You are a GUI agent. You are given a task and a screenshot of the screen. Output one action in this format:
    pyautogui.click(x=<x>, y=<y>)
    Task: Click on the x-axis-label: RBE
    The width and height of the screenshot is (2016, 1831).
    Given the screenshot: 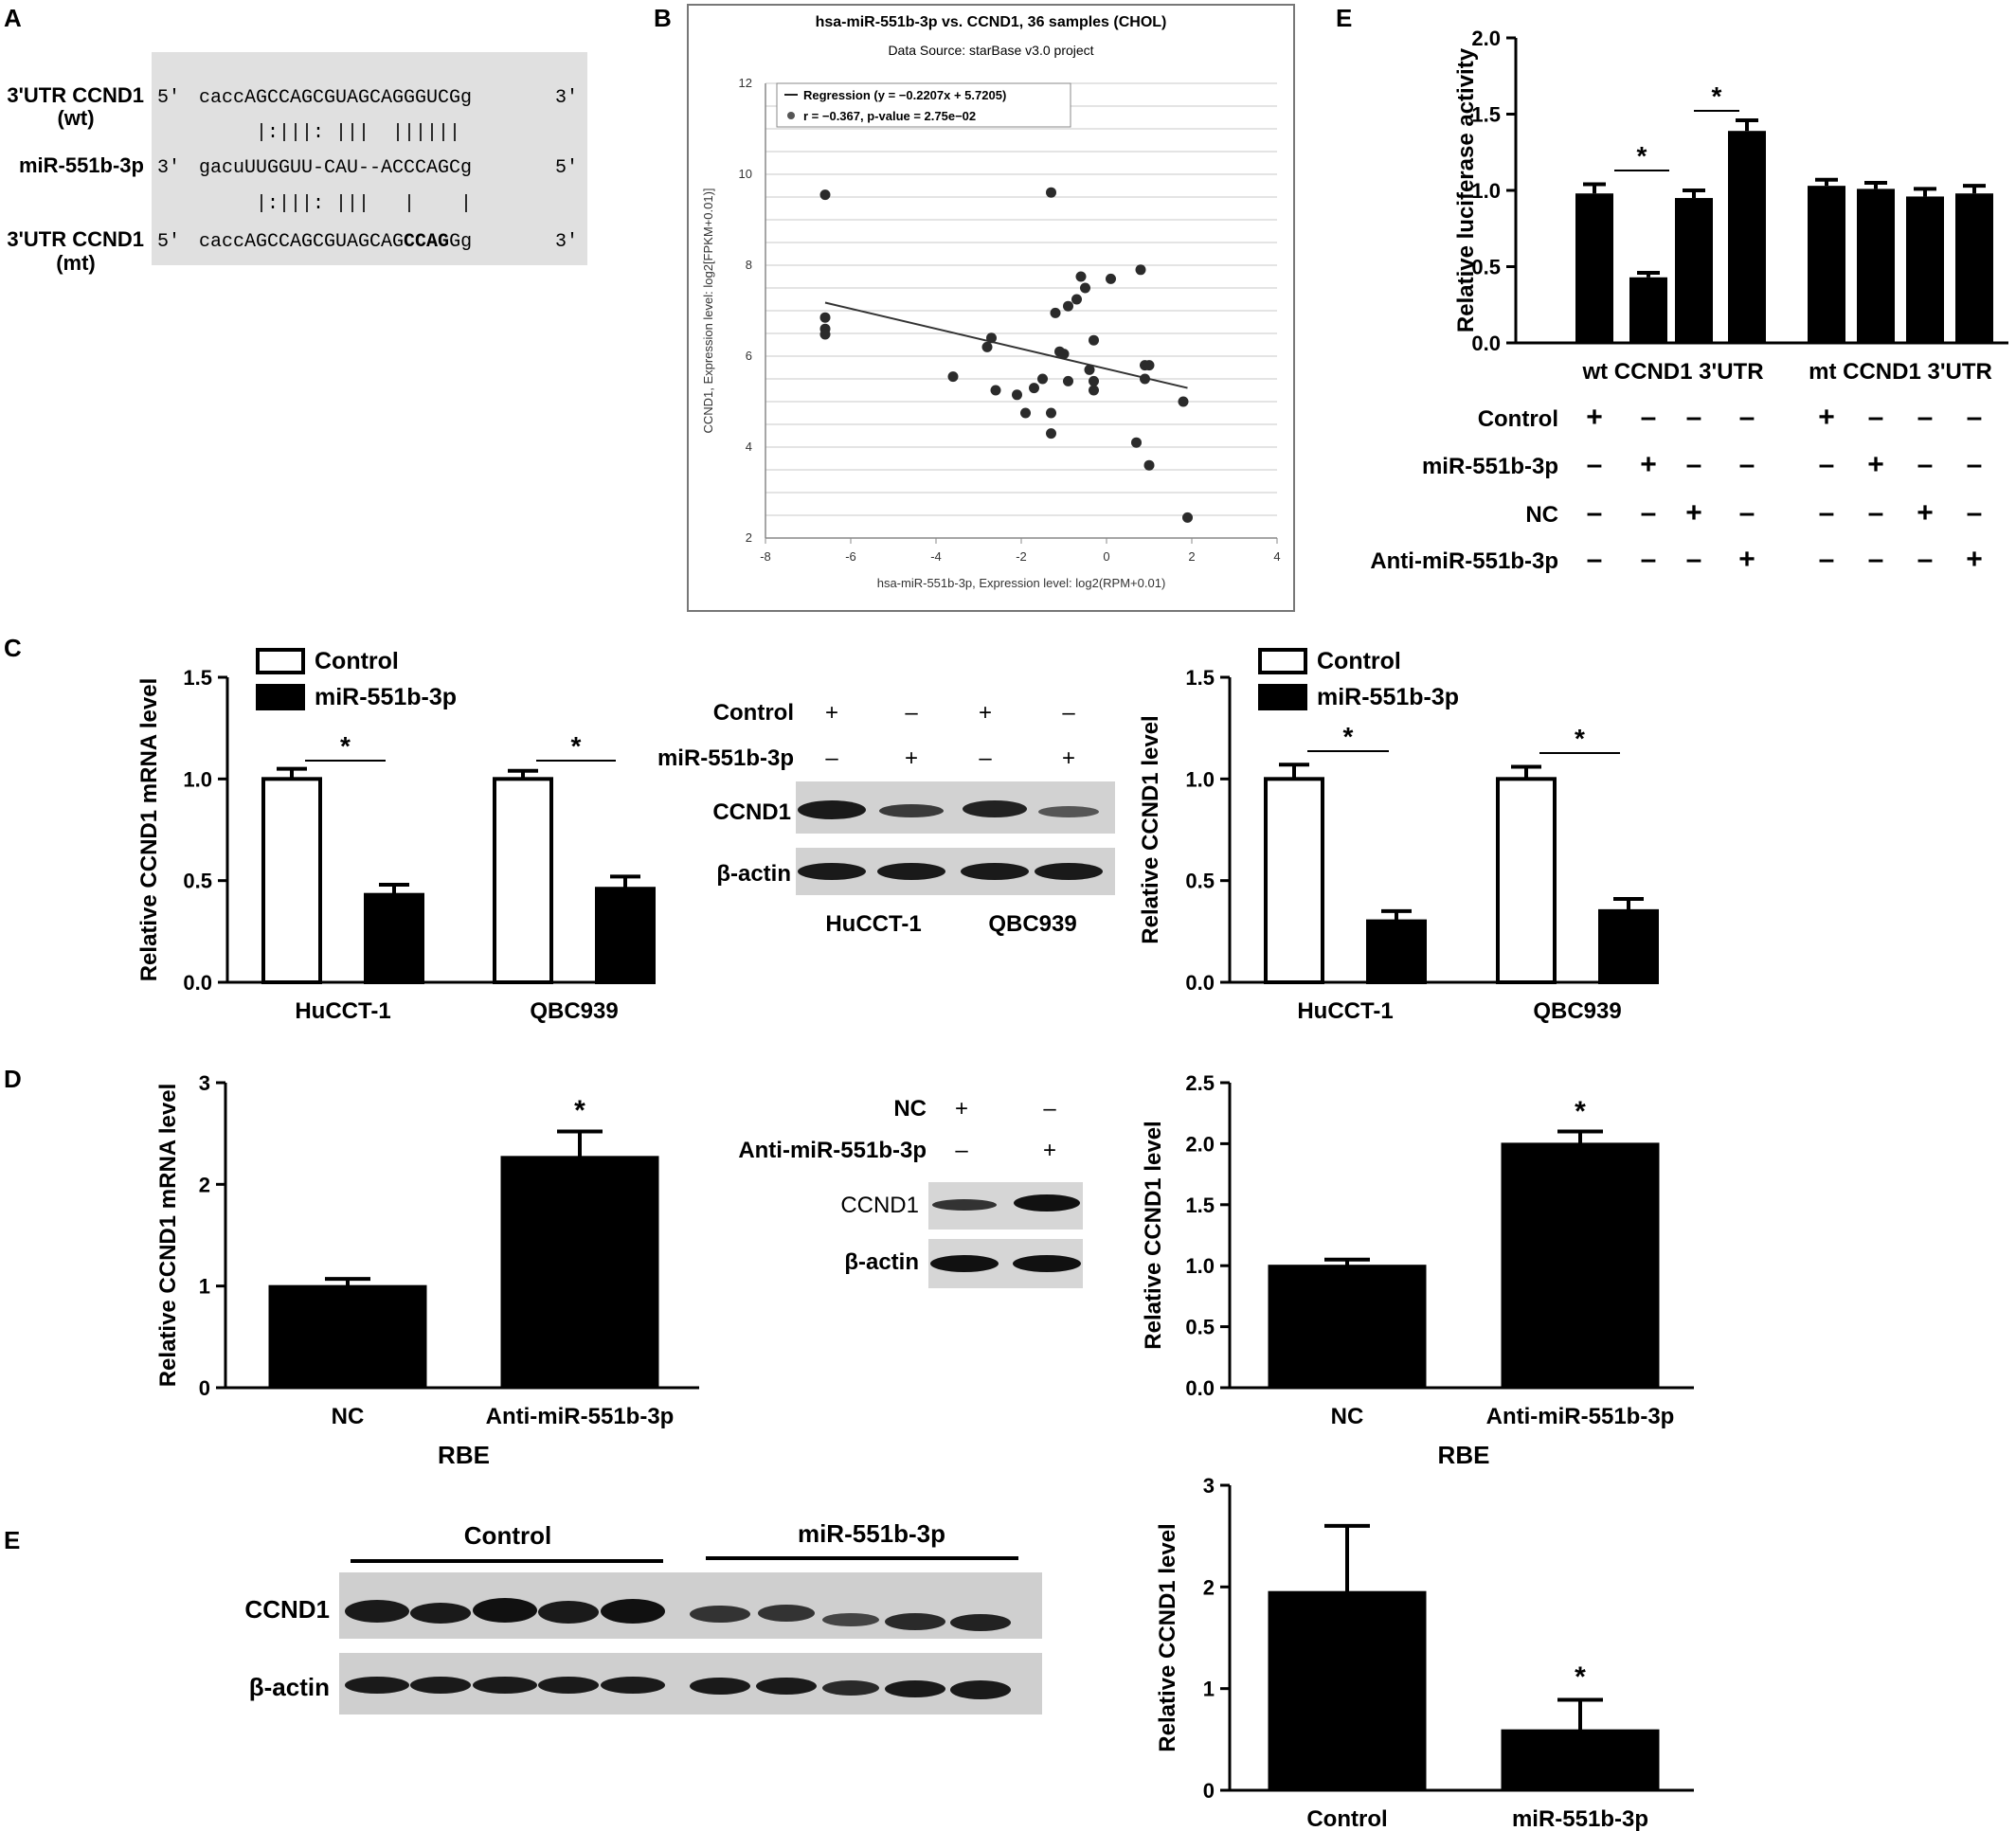 What is the action you would take?
    pyautogui.click(x=1464, y=1455)
    